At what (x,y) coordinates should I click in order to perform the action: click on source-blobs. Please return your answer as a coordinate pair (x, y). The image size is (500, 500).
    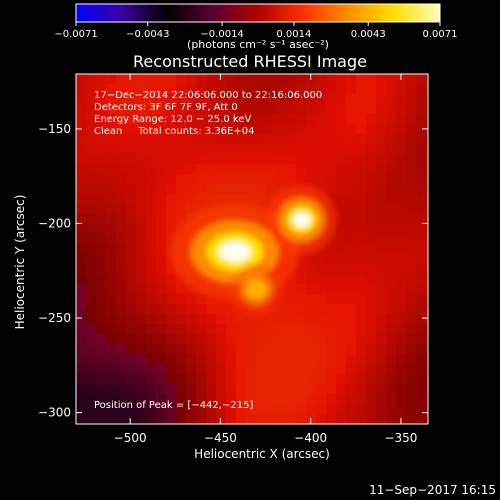
    Looking at the image, I should click on (253, 250).